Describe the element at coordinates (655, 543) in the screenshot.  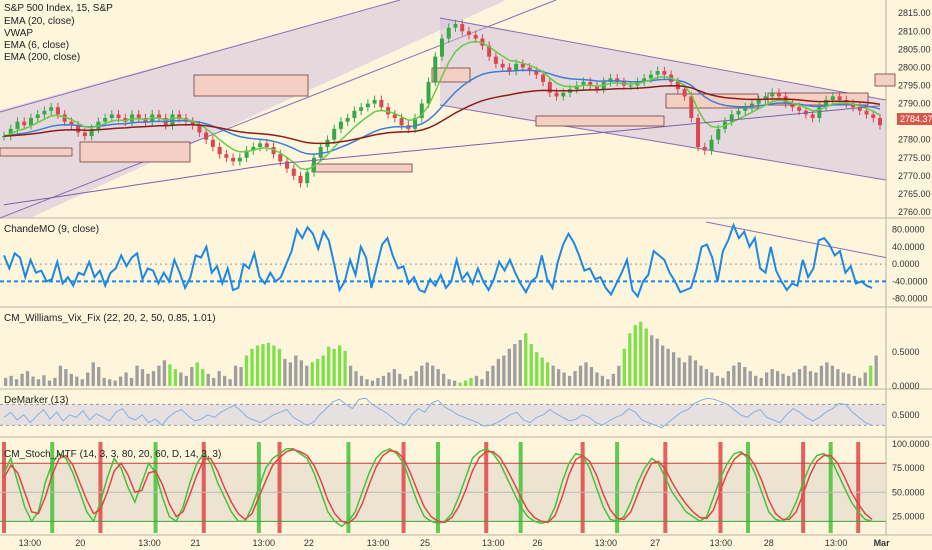
I see `time-tick-label: 27` at that location.